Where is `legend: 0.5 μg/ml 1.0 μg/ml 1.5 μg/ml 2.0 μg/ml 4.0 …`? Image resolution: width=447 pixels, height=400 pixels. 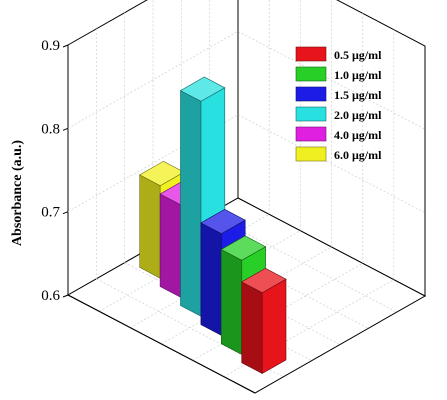 legend: 0.5 μg/ml 1.0 μg/ml 1.5 μg/ml 2.0 μg/ml 4.0 … is located at coordinates (338, 104).